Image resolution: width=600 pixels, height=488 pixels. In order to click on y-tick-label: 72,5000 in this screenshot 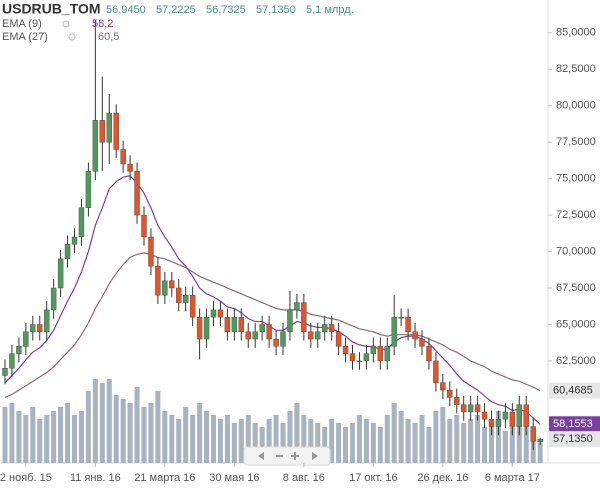, I will do `click(576, 215)`.